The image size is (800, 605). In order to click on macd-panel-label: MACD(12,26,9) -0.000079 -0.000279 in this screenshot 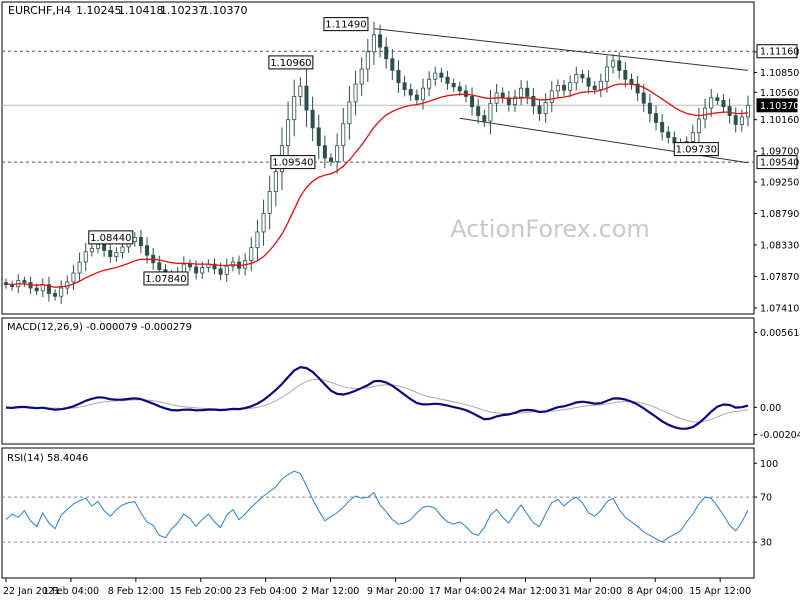, I will do `click(99, 327)`.